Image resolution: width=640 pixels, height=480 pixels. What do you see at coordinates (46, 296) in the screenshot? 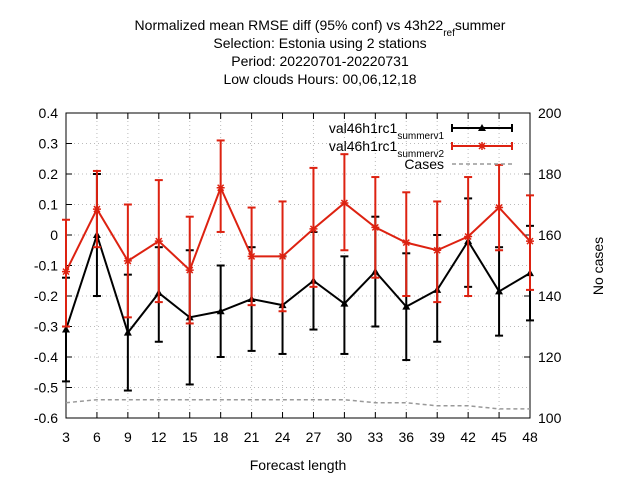
I see `y-tick-label: -0.2` at bounding box center [46, 296].